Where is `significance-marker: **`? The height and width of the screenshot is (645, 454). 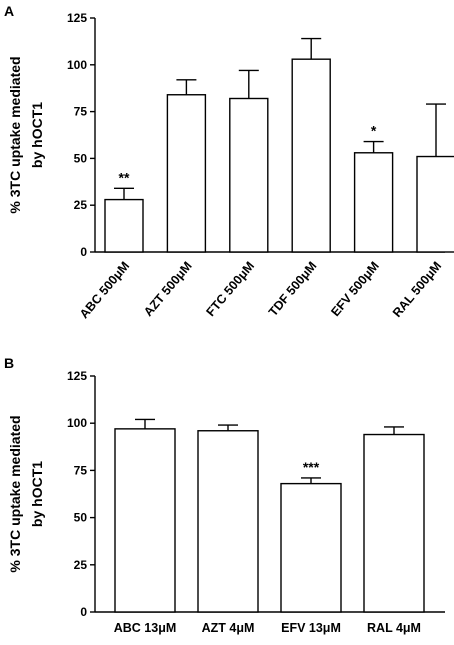 significance-marker: ** is located at coordinates (124, 177).